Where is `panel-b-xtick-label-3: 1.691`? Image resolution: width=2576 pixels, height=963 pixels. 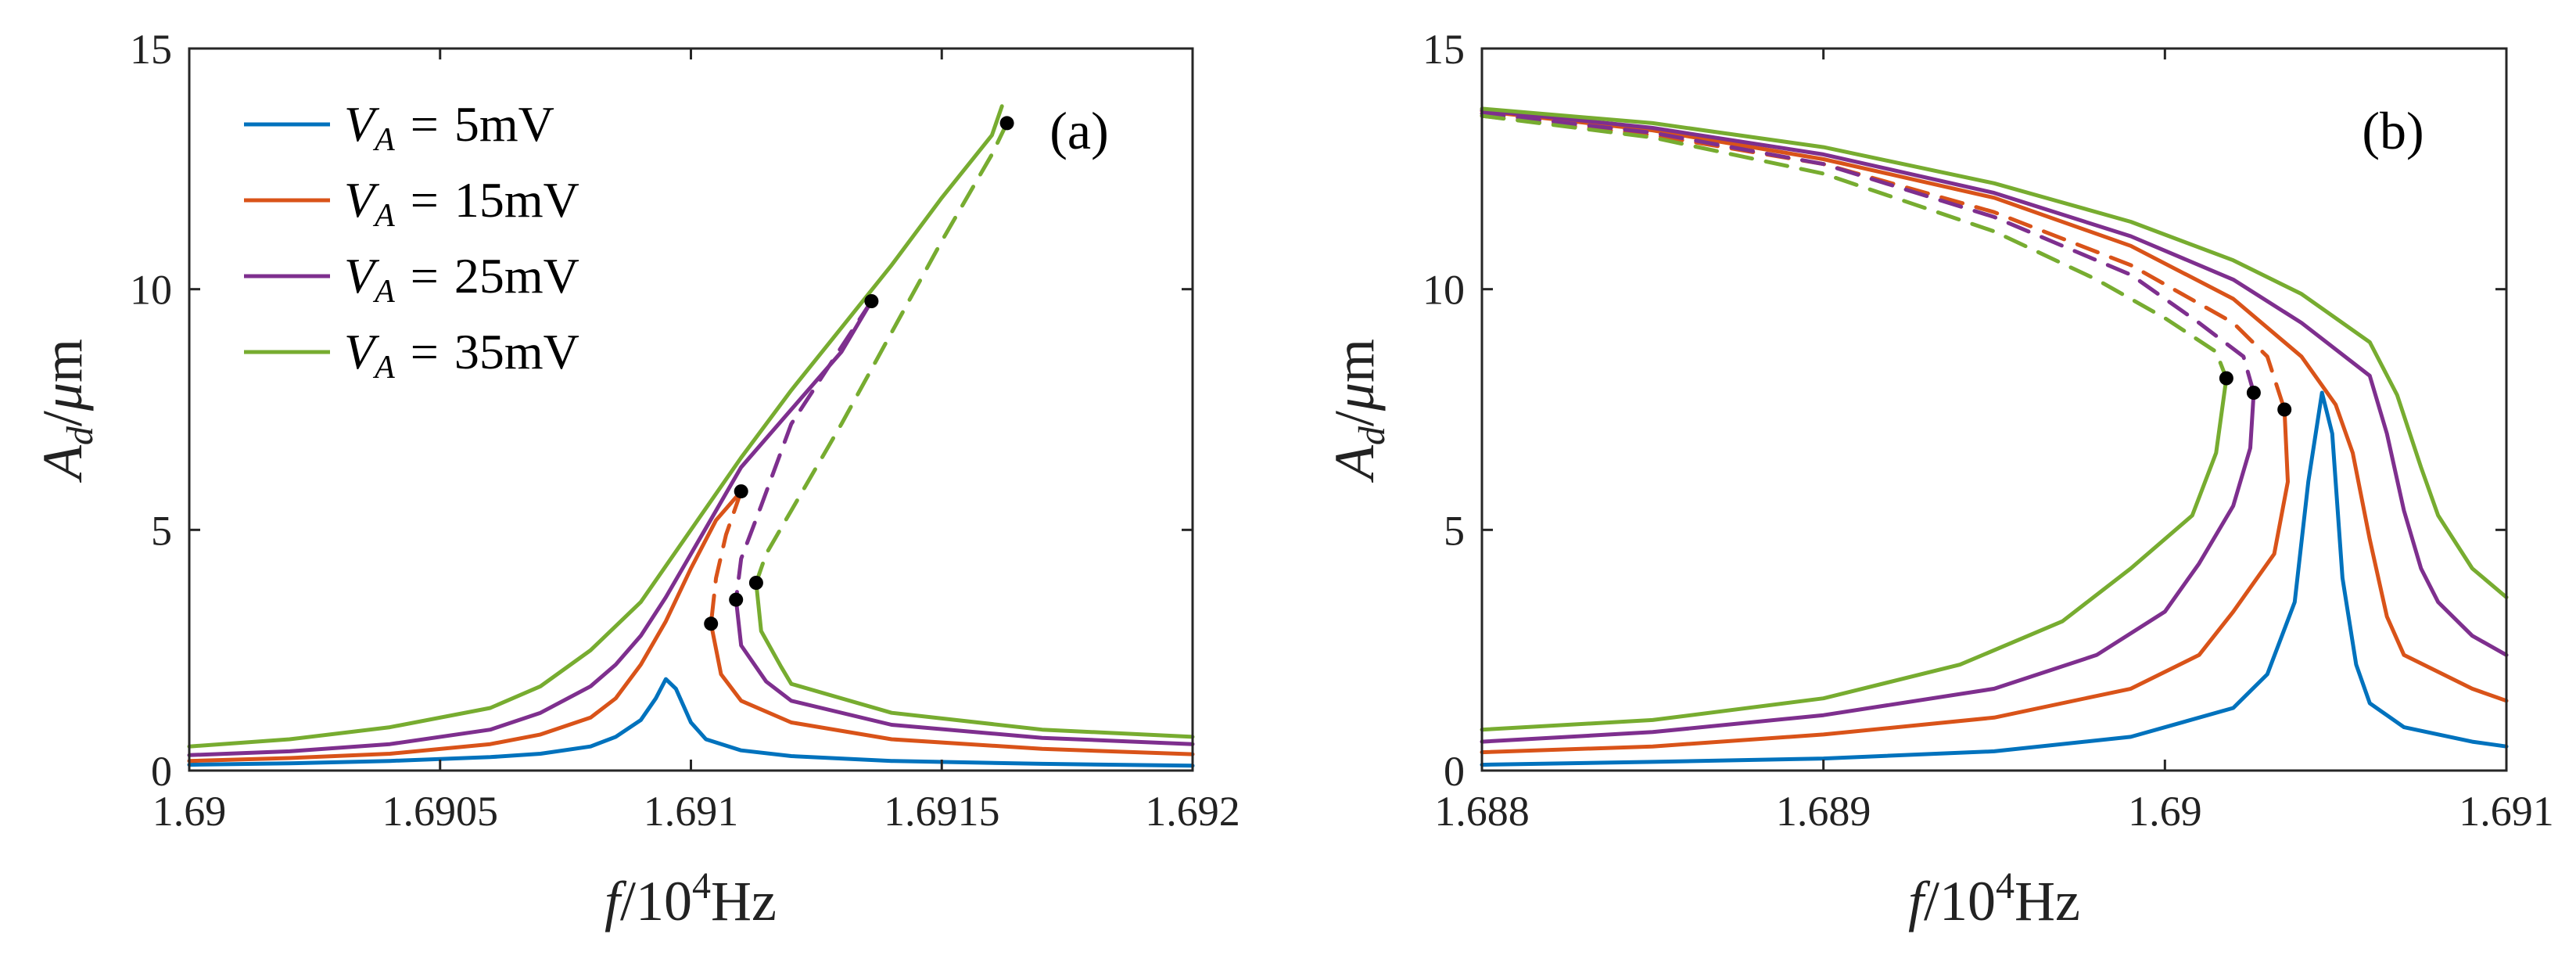 panel-b-xtick-label-3: 1.691 is located at coordinates (2506, 811).